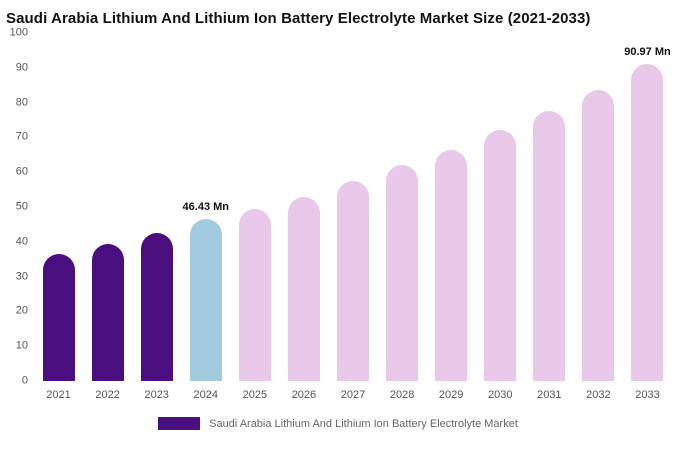 The width and height of the screenshot is (680, 450). Describe the element at coordinates (647, 222) in the screenshot. I see `bar-2033` at that location.